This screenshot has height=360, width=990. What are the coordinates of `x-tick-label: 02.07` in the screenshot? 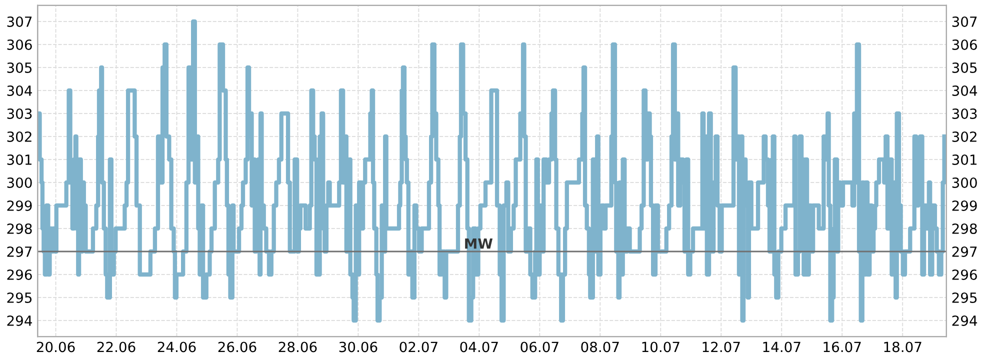 It's located at (419, 347).